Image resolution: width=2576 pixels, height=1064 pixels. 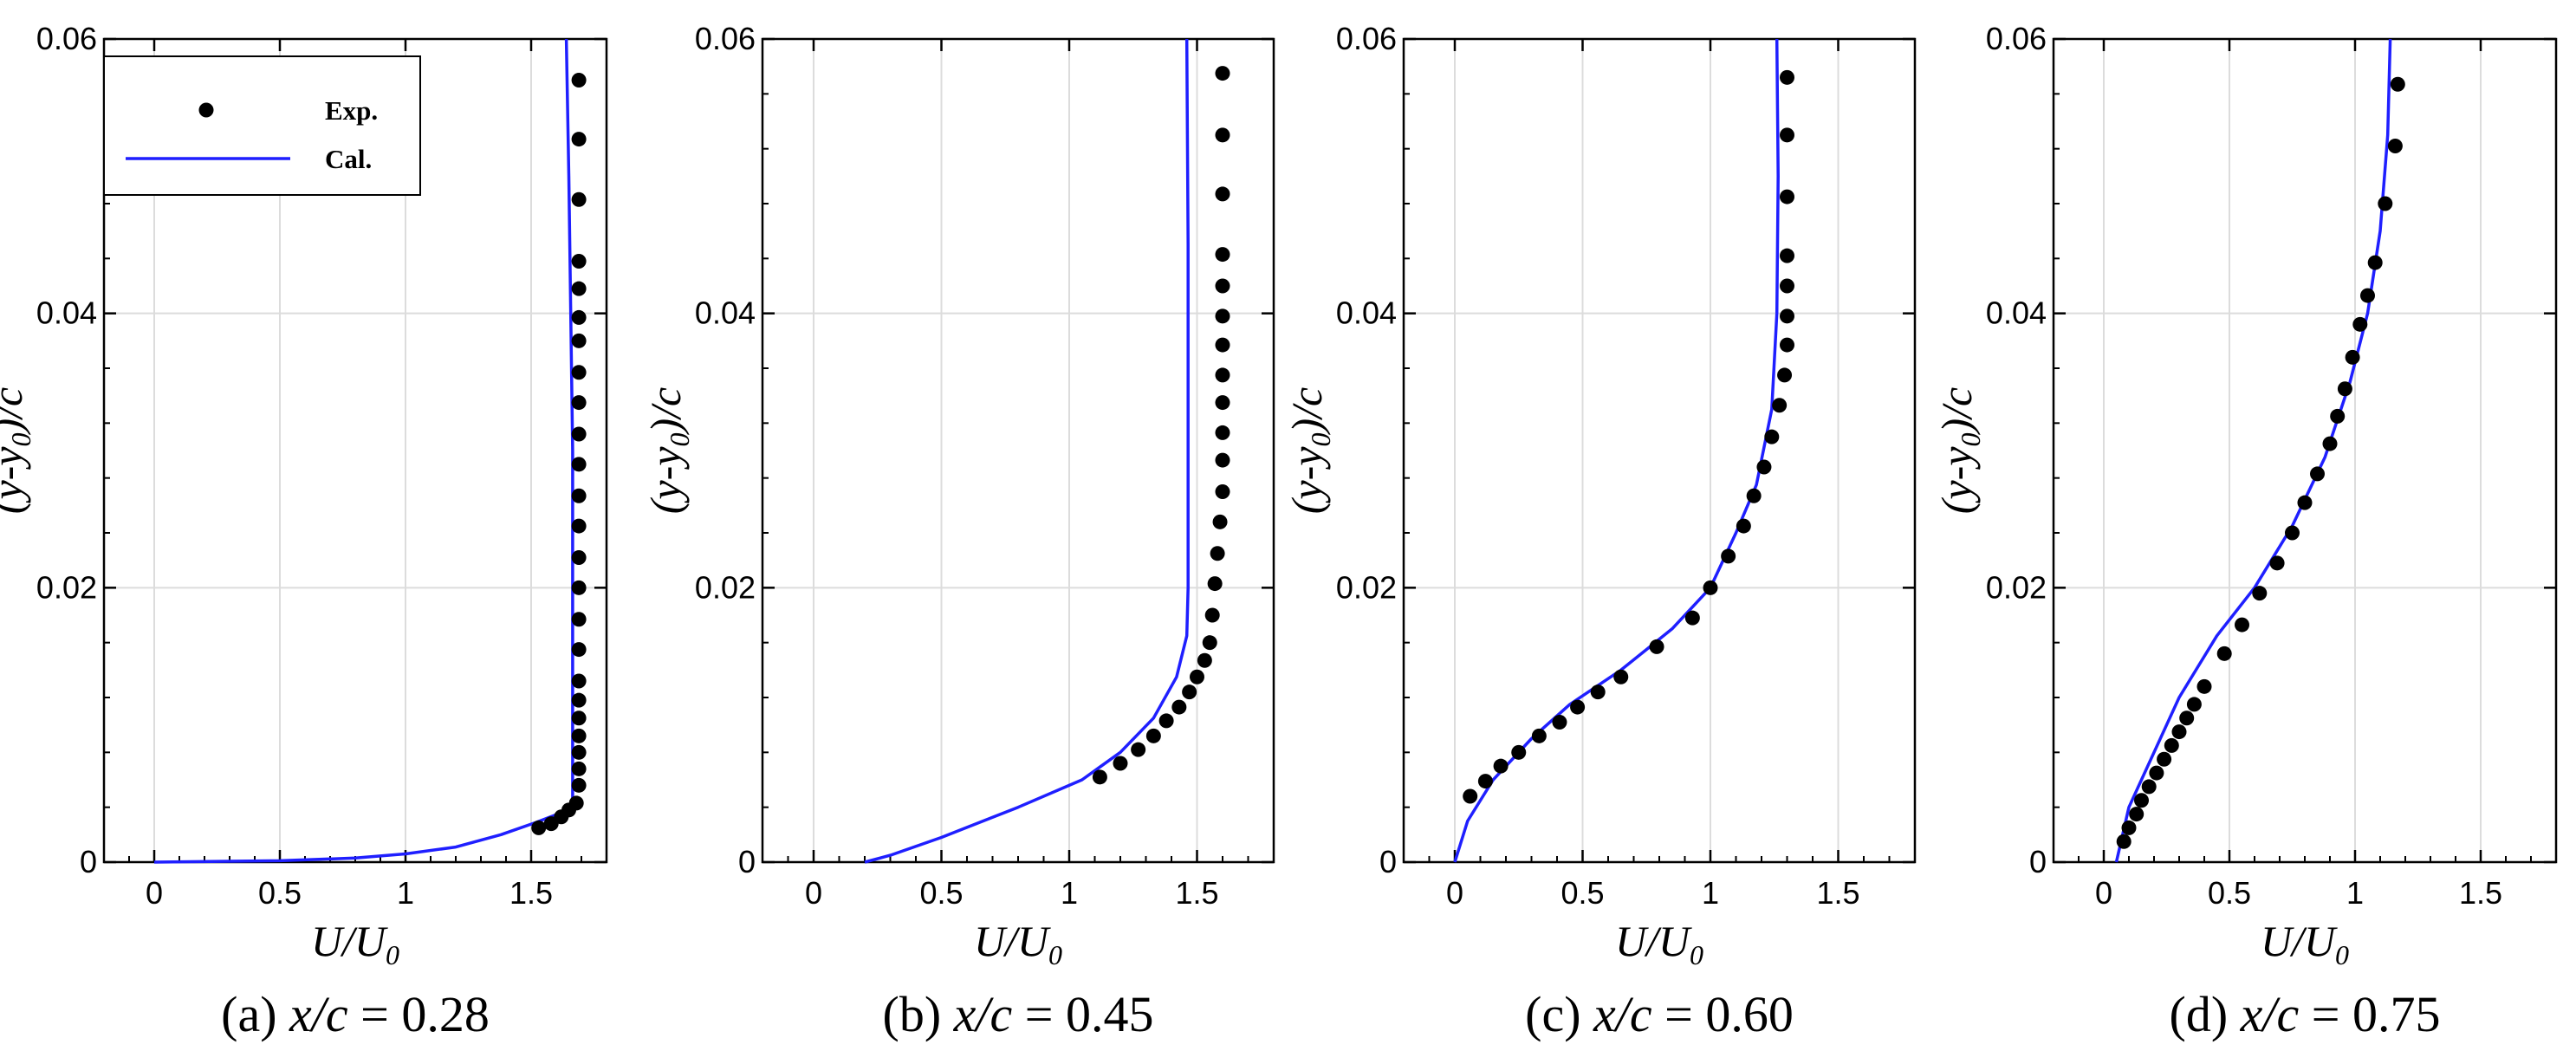 I want to click on legend: Exp. Cal., so click(x=262, y=125).